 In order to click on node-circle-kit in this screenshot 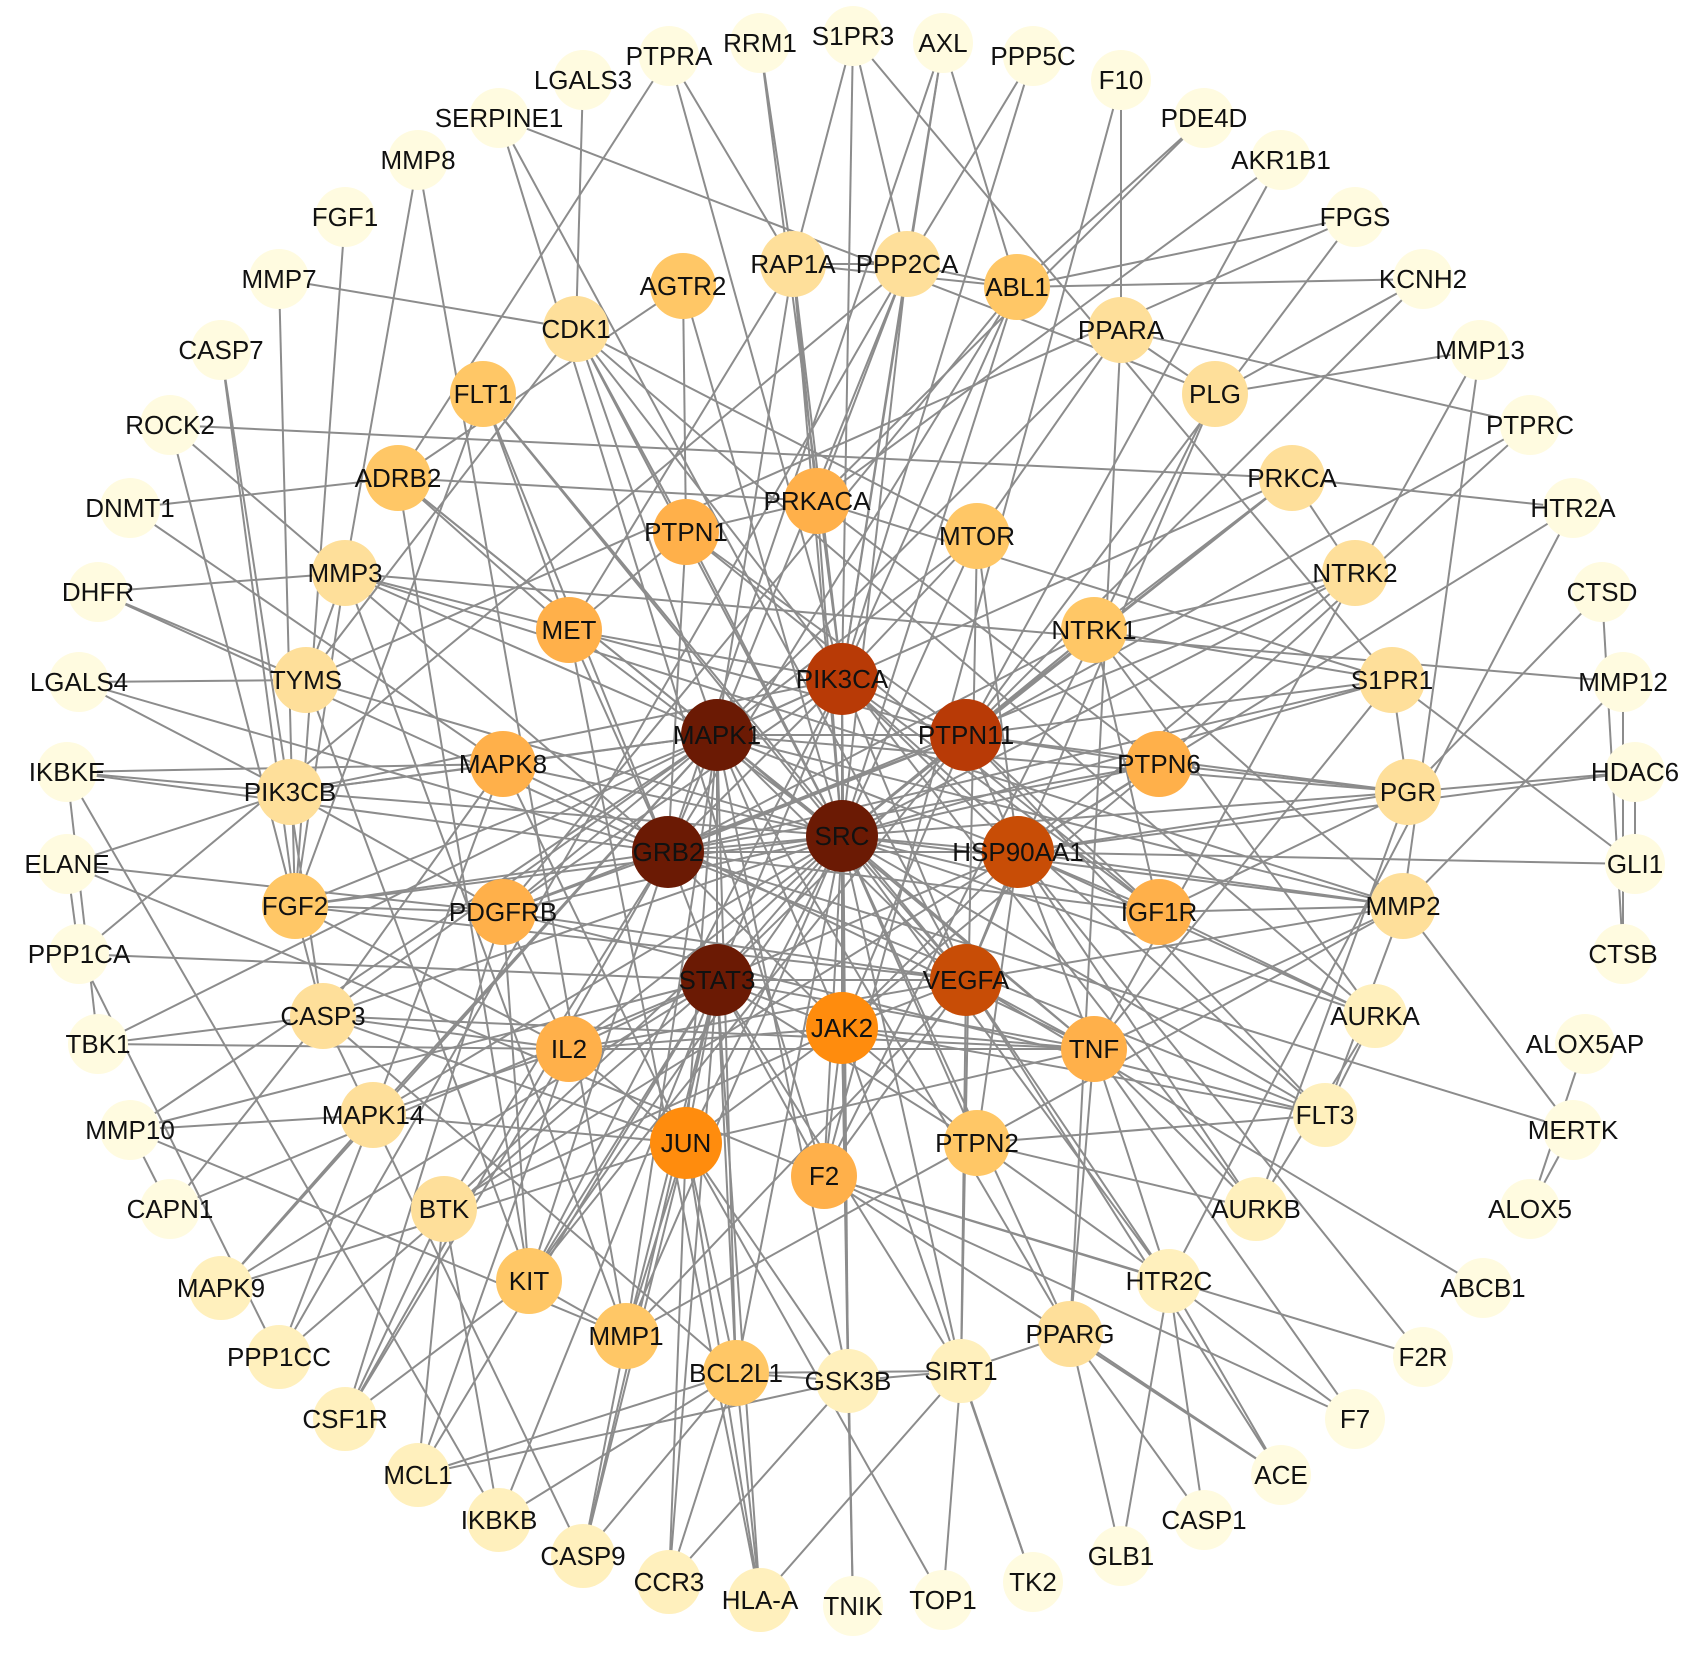, I will do `click(529, 1281)`.